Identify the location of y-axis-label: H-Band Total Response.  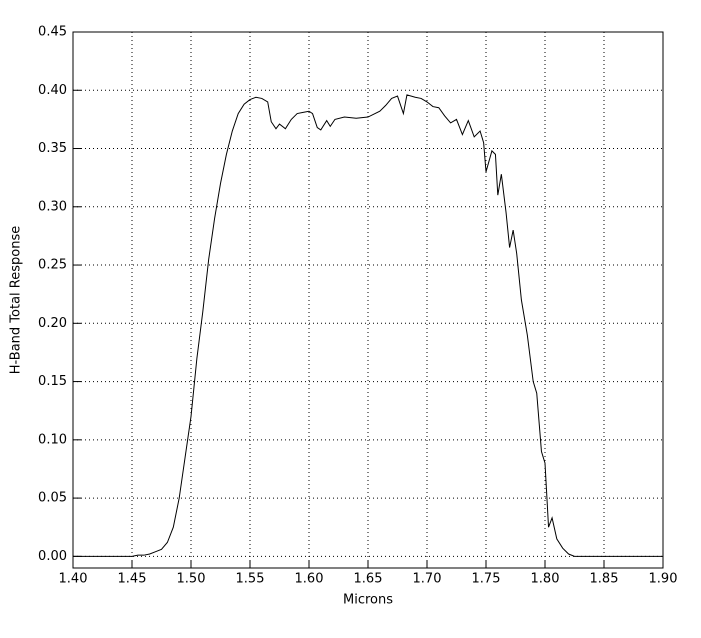
(16, 300).